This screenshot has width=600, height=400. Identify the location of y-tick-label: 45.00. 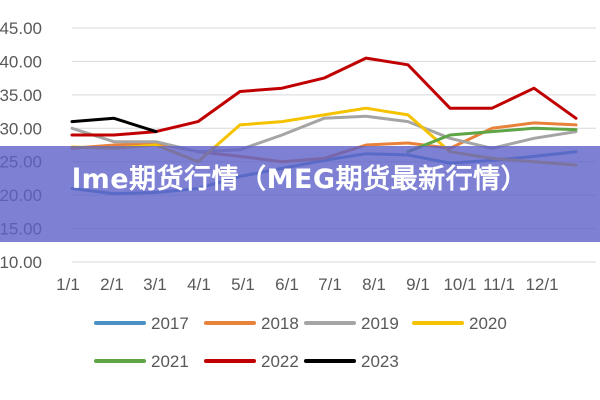
(21, 28).